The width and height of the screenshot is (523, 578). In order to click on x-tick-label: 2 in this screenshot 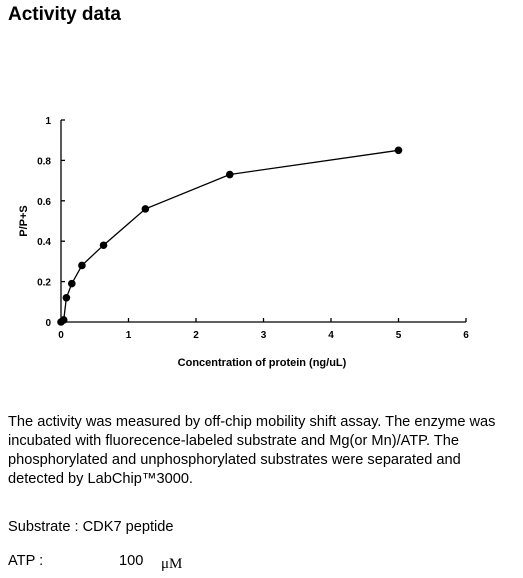, I will do `click(196, 335)`.